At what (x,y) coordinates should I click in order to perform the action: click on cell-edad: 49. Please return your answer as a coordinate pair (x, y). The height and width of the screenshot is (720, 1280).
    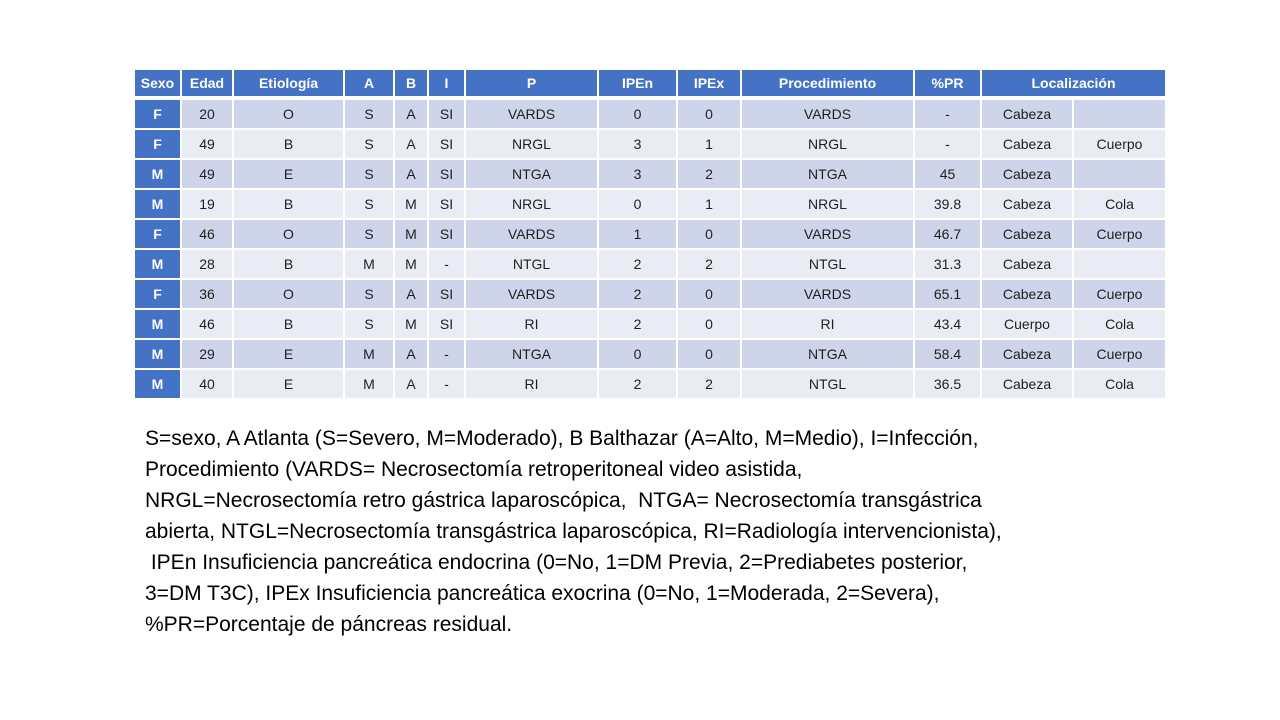
    Looking at the image, I should click on (207, 144).